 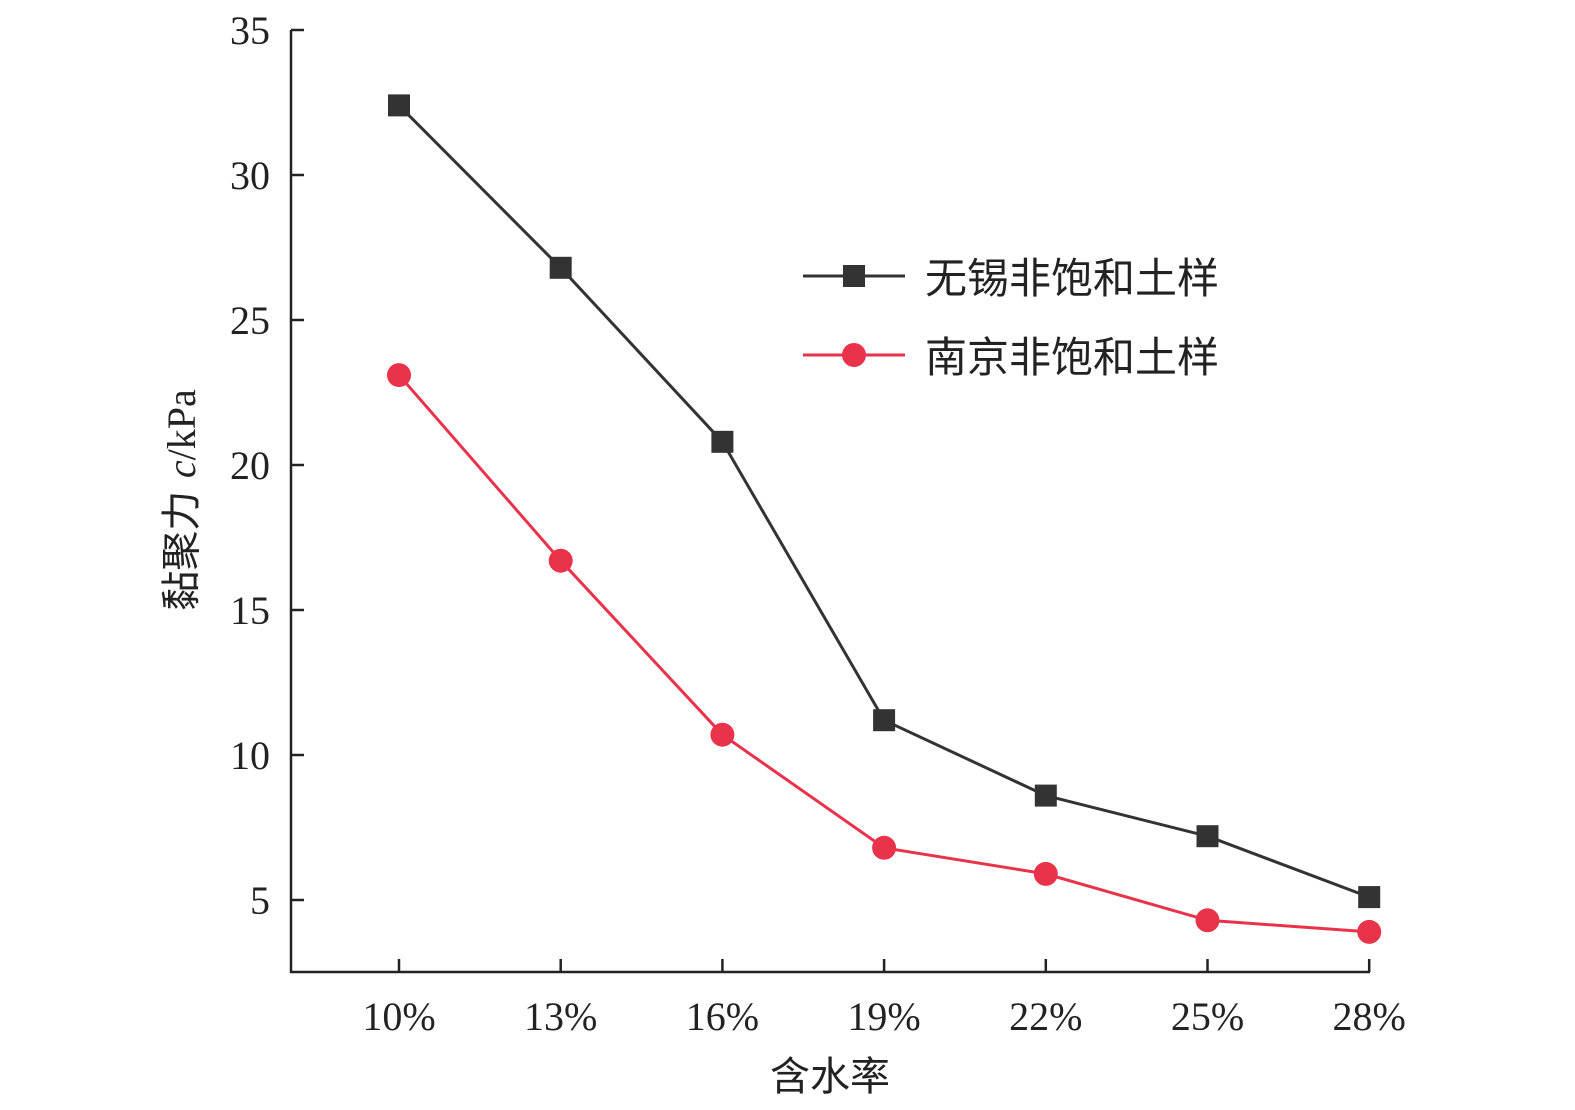 I want to click on x-tick-label: 16%, so click(x=722, y=1016).